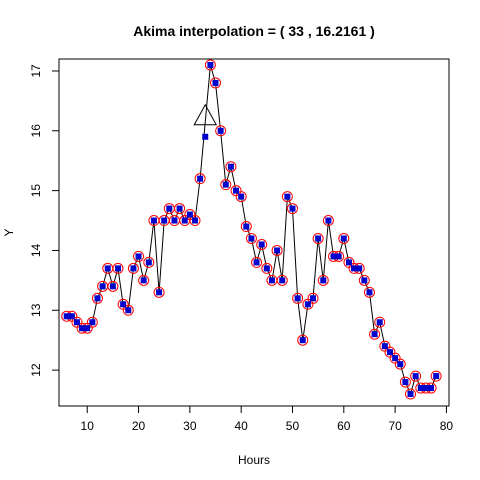 The height and width of the screenshot is (480, 480). Describe the element at coordinates (44, 220) in the screenshot. I see `y-axis: 12 13 14 15 16 17` at that location.